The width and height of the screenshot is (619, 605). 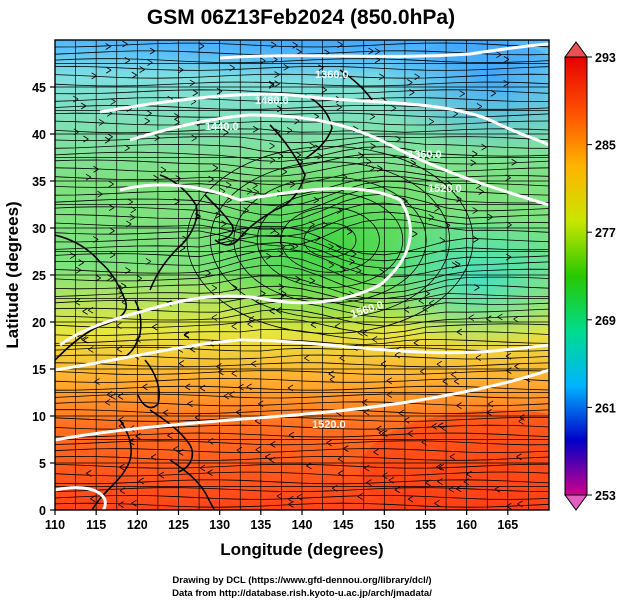 What do you see at coordinates (42, 511) in the screenshot?
I see `y-tick-label: 0` at bounding box center [42, 511].